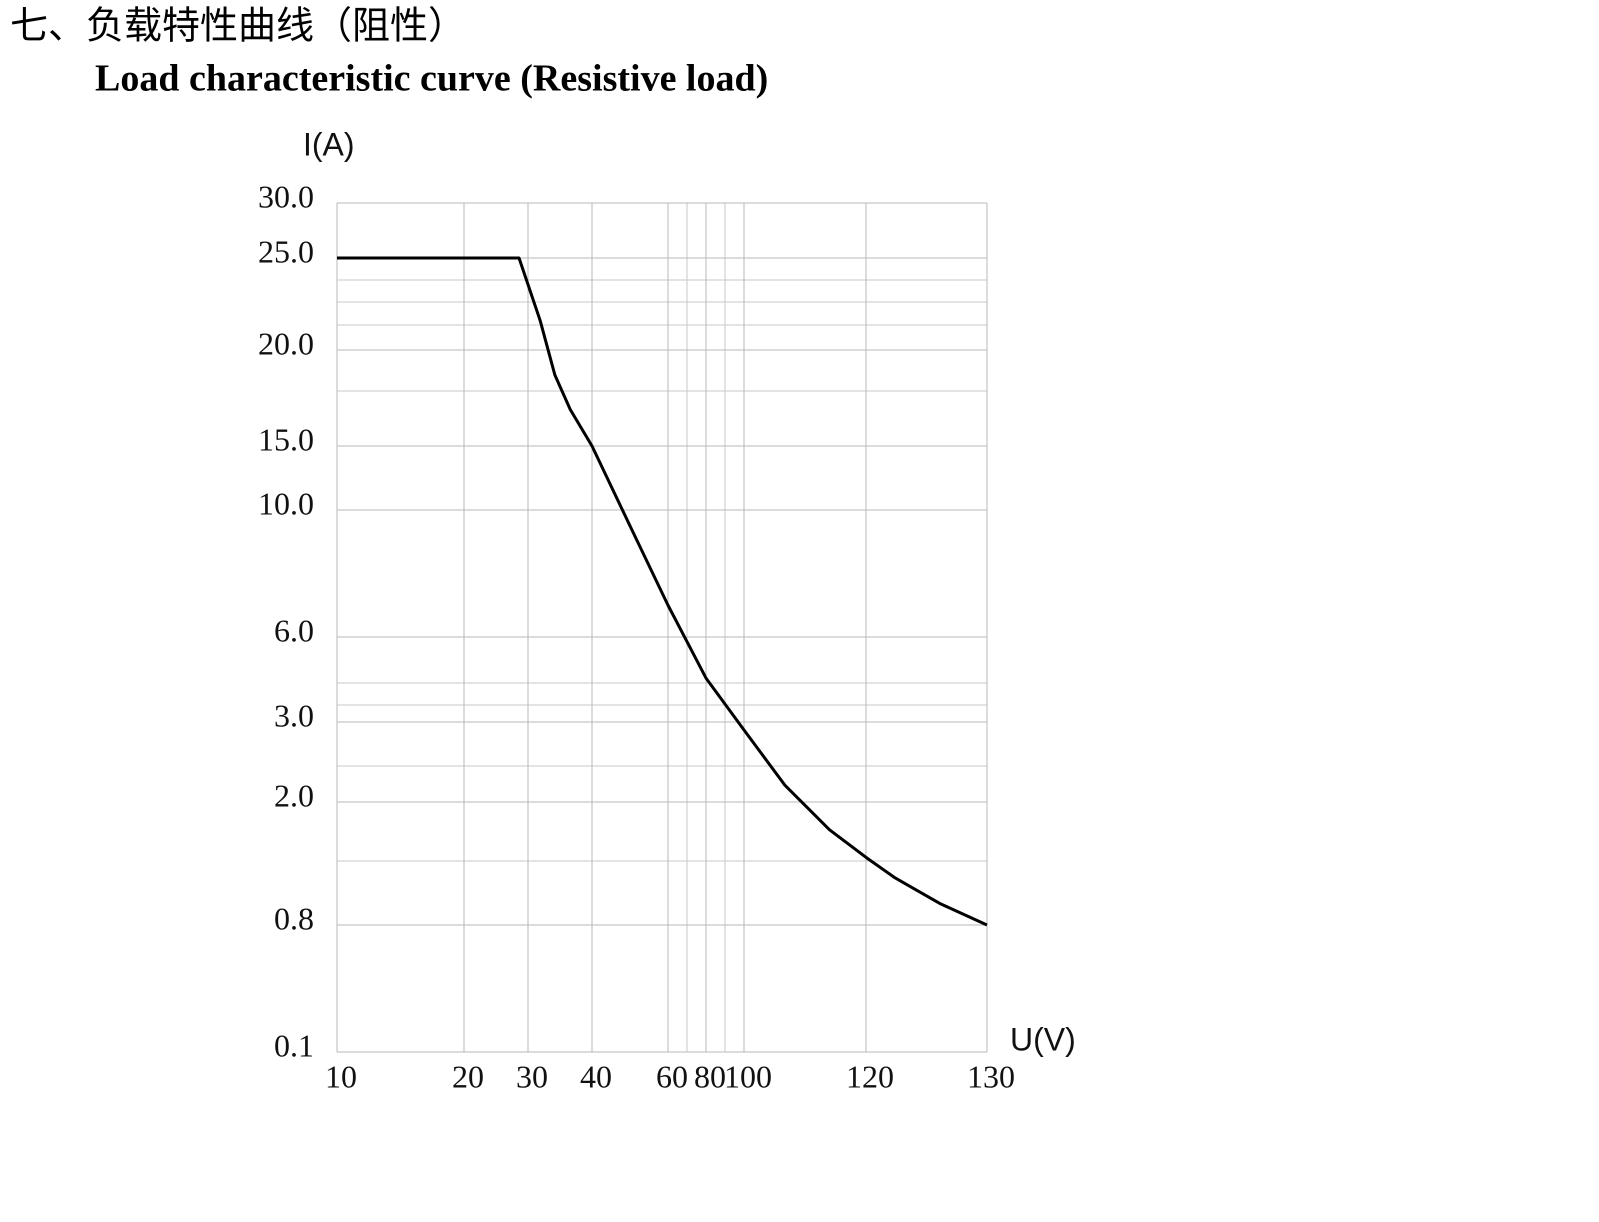 Image resolution: width=1599 pixels, height=1222 pixels. What do you see at coordinates (286, 439) in the screenshot?
I see `y-tick-label: 15.0` at bounding box center [286, 439].